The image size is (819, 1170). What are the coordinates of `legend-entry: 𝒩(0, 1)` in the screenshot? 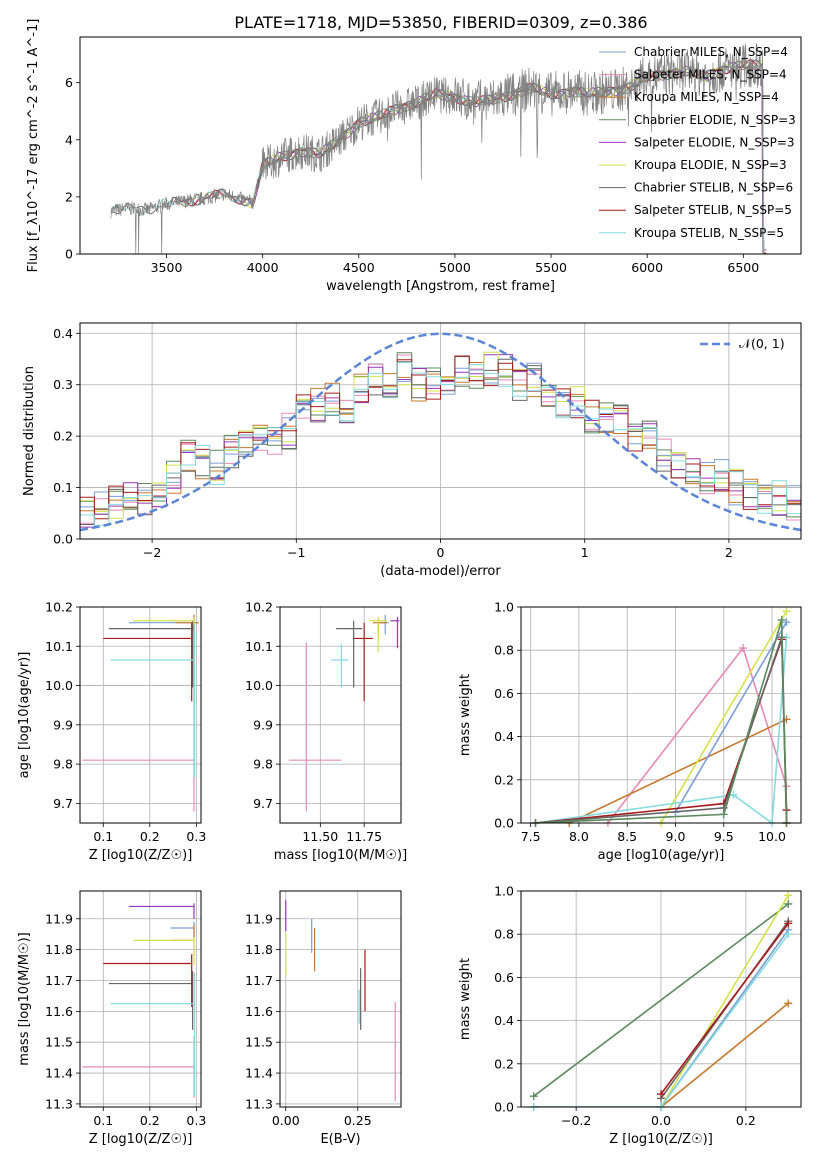 It's located at (762, 343).